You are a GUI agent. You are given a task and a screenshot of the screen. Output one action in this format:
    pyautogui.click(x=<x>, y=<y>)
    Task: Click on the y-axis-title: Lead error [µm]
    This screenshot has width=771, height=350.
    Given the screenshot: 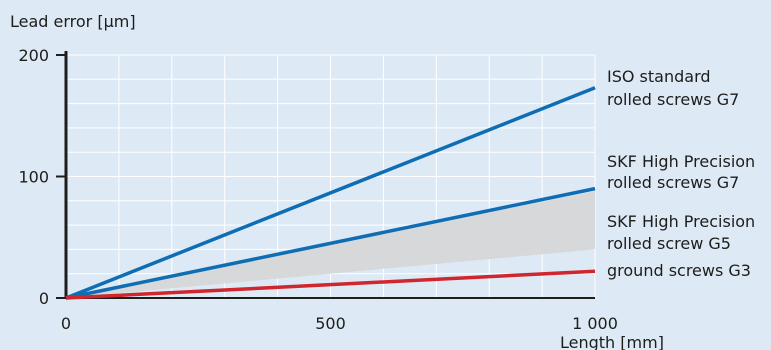 What is the action you would take?
    pyautogui.click(x=73, y=21)
    